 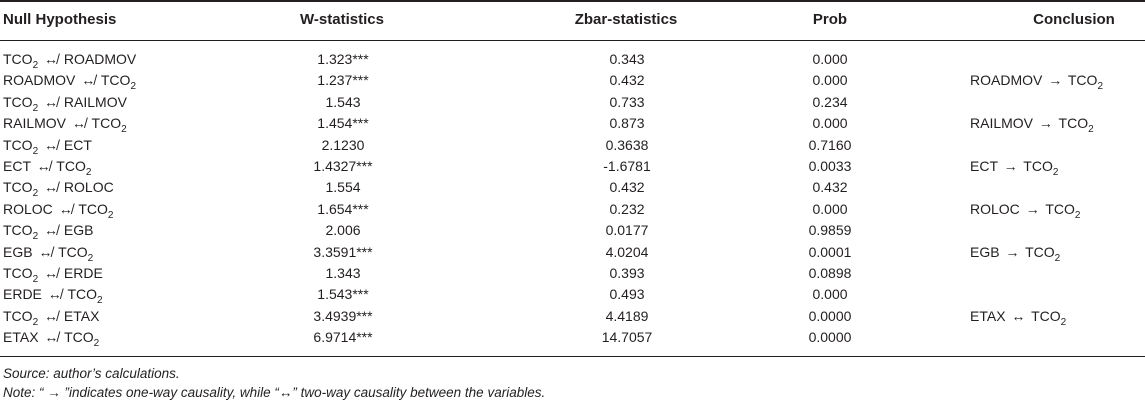 What do you see at coordinates (343, 59) in the screenshot?
I see `w-statistic-value: 1.323***` at bounding box center [343, 59].